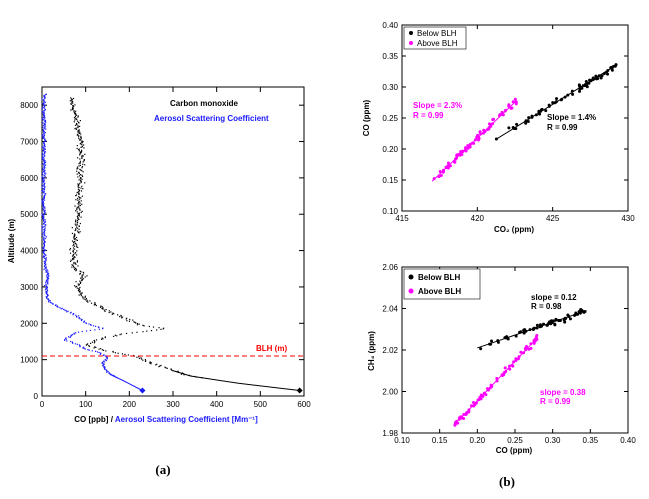 The height and width of the screenshot is (499, 649). I want to click on co-profile-line, so click(236, 380).